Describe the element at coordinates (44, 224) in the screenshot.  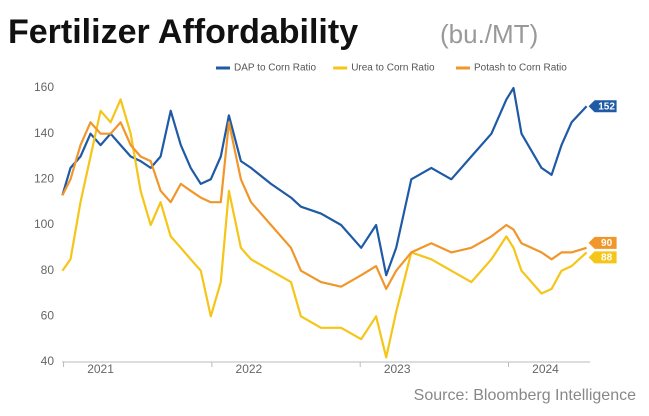
I see `y-tick-label: 100` at that location.